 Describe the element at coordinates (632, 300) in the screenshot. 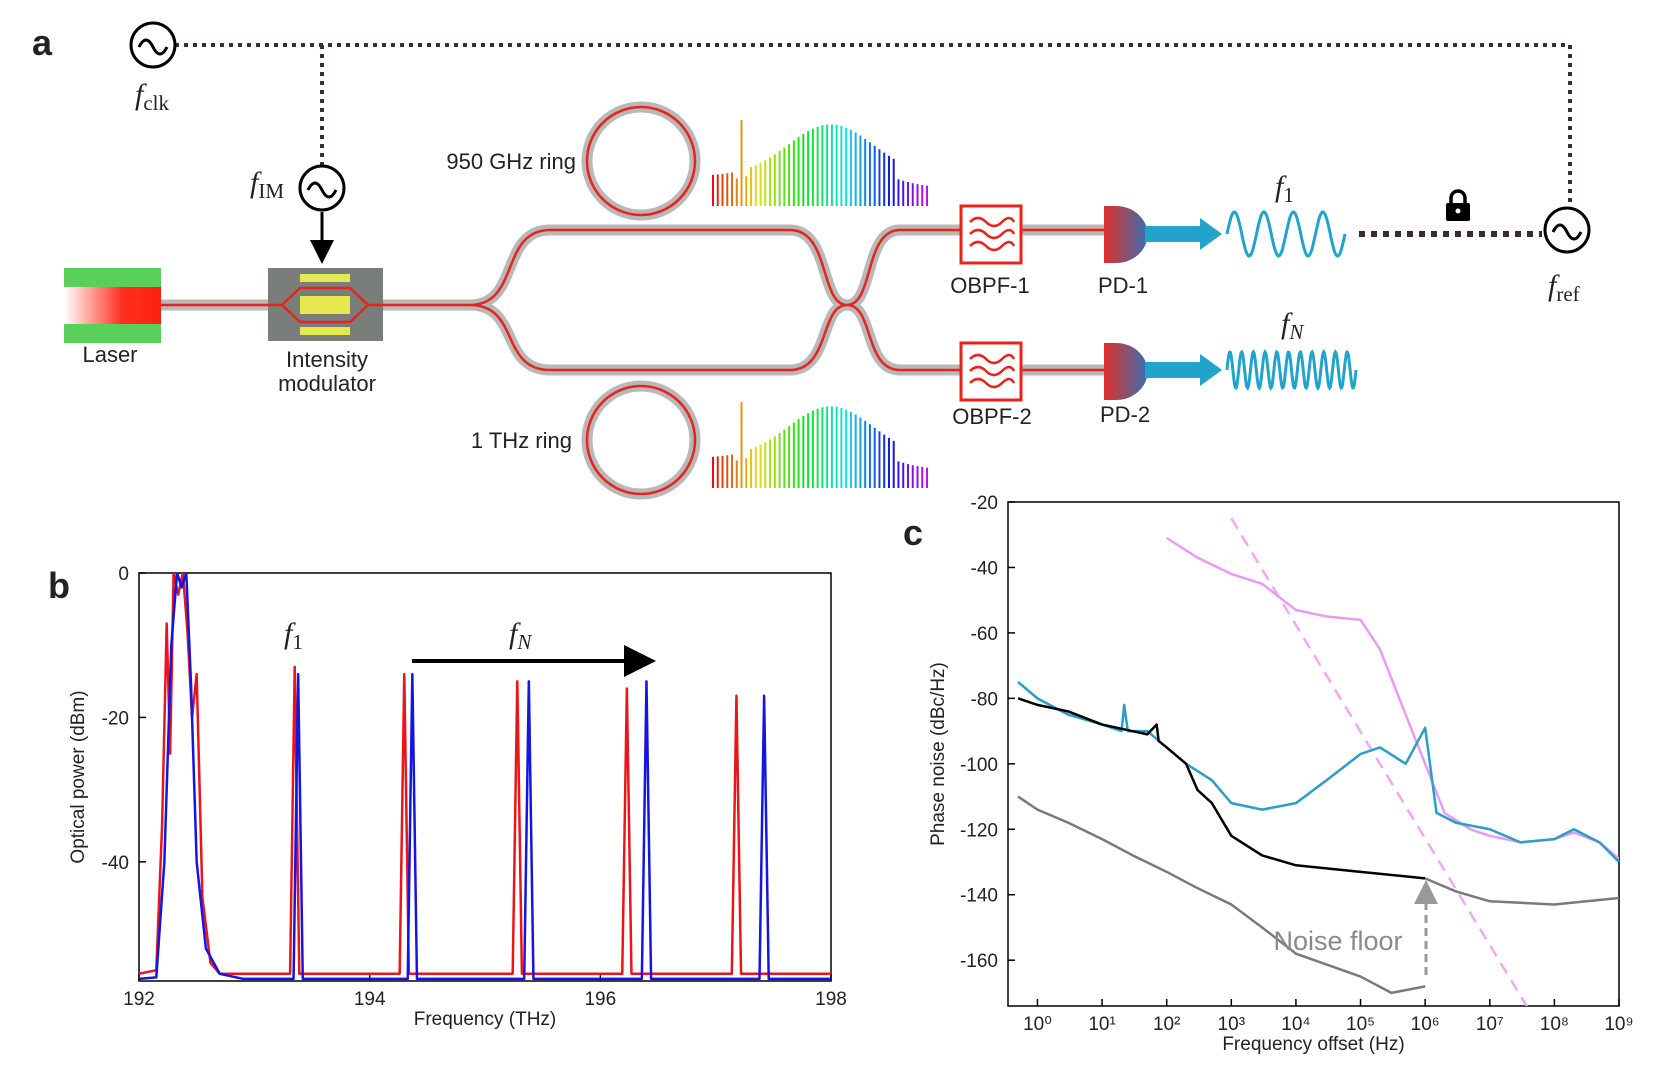

I see `waveguides` at that location.